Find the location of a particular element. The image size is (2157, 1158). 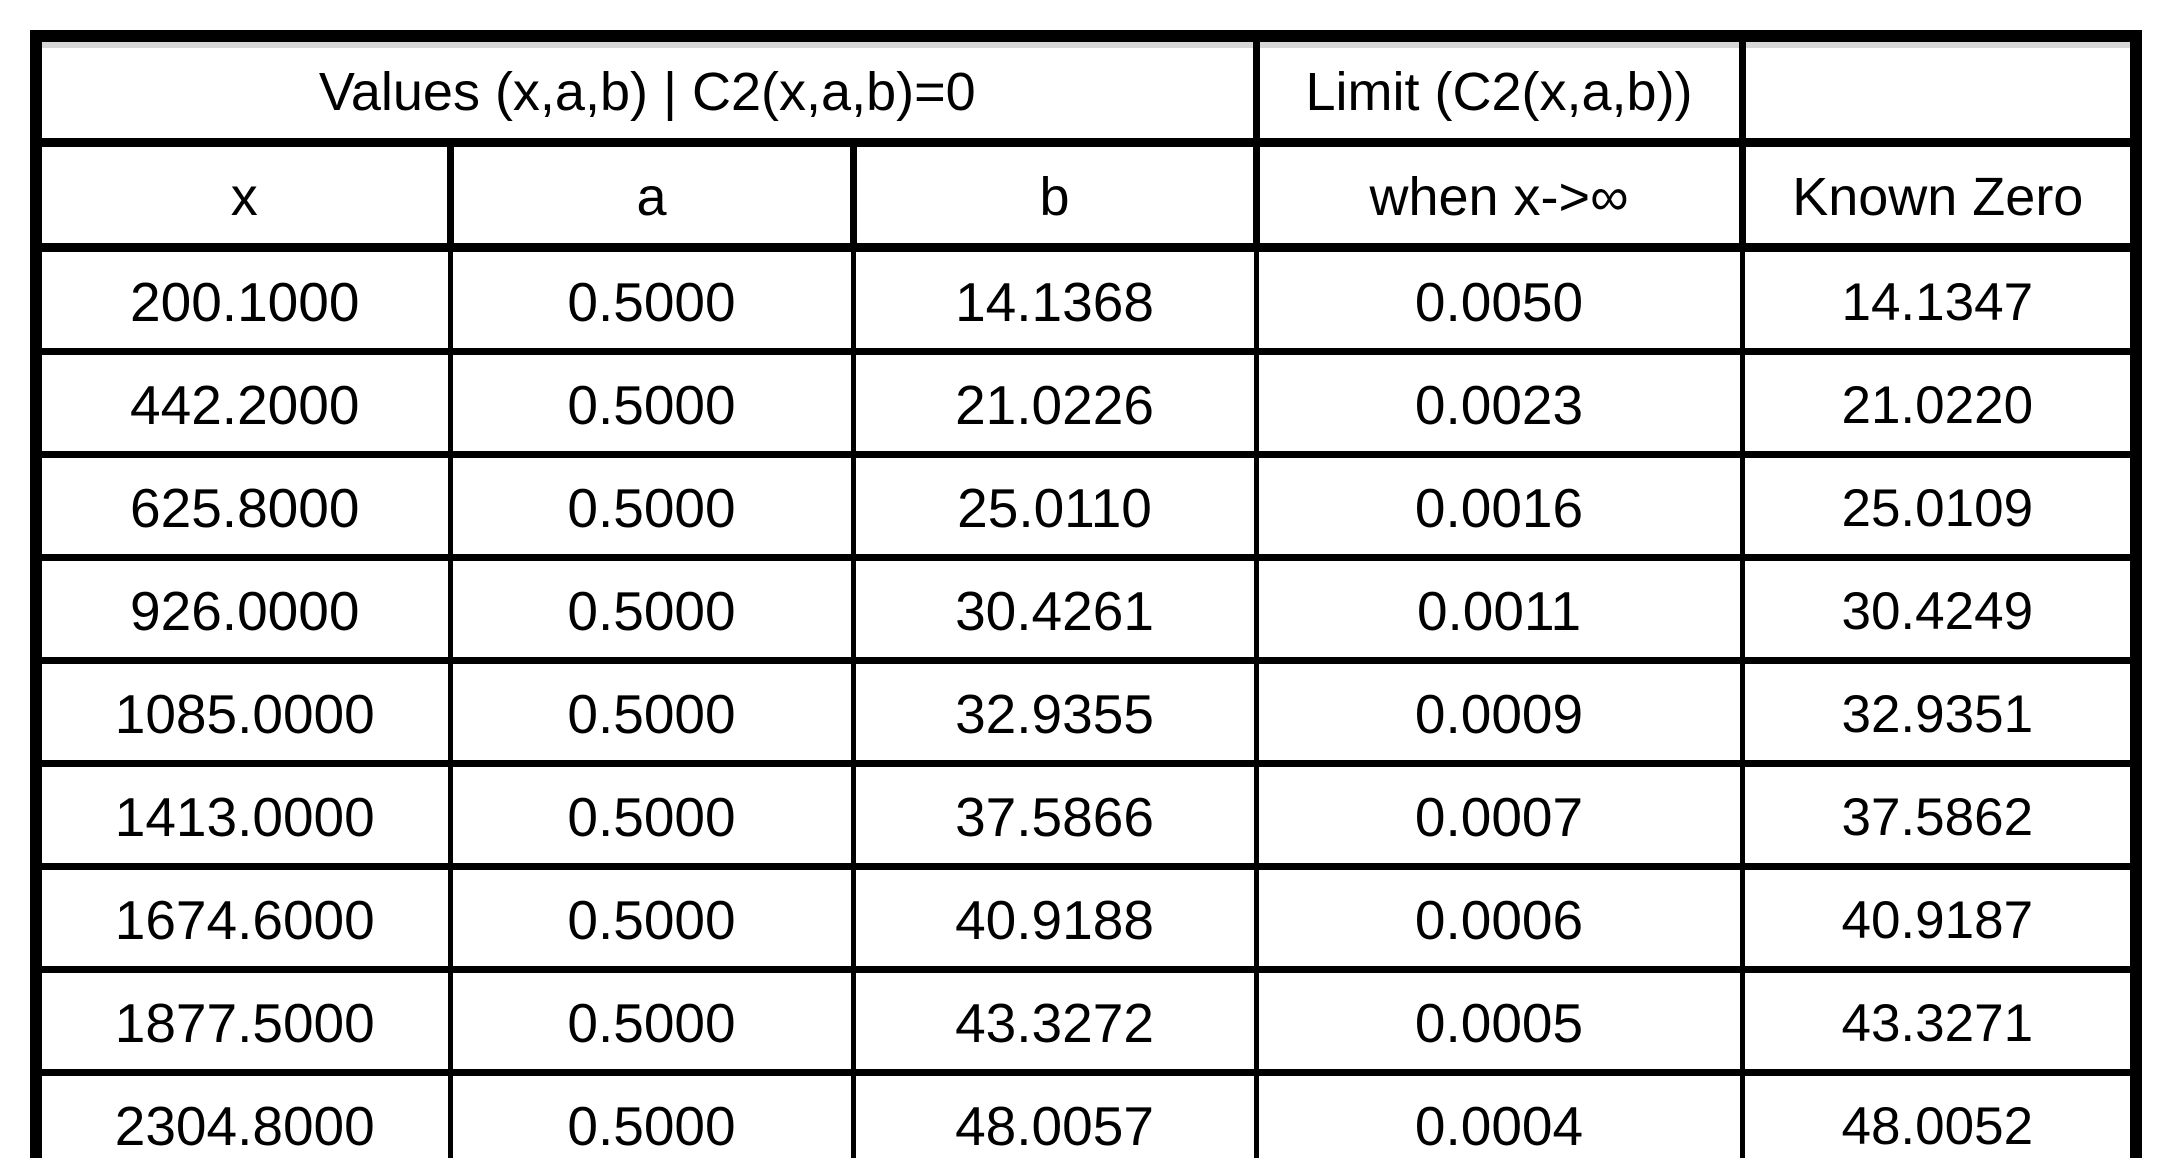

cell-limit: 0.0011 is located at coordinates (1499, 609).